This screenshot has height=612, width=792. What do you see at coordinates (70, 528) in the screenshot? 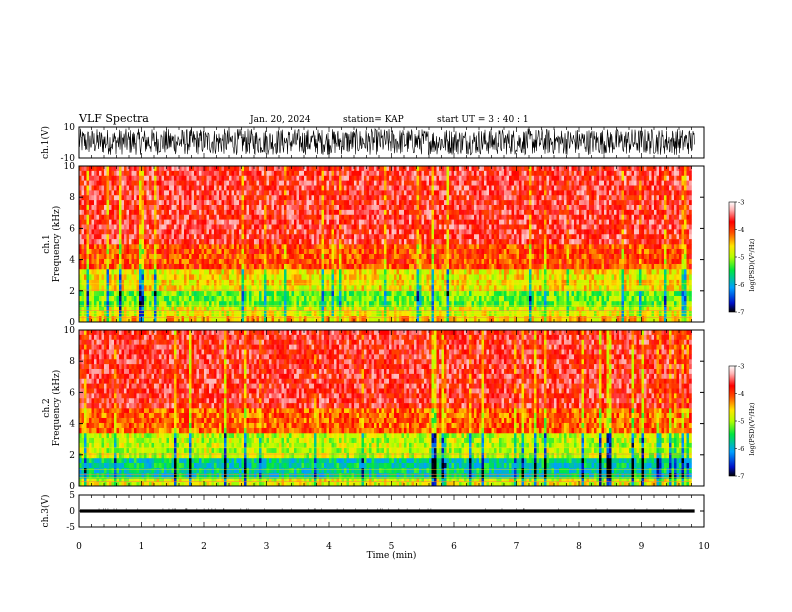
I see `ch3-wave-ytick-label: -5` at bounding box center [70, 528].